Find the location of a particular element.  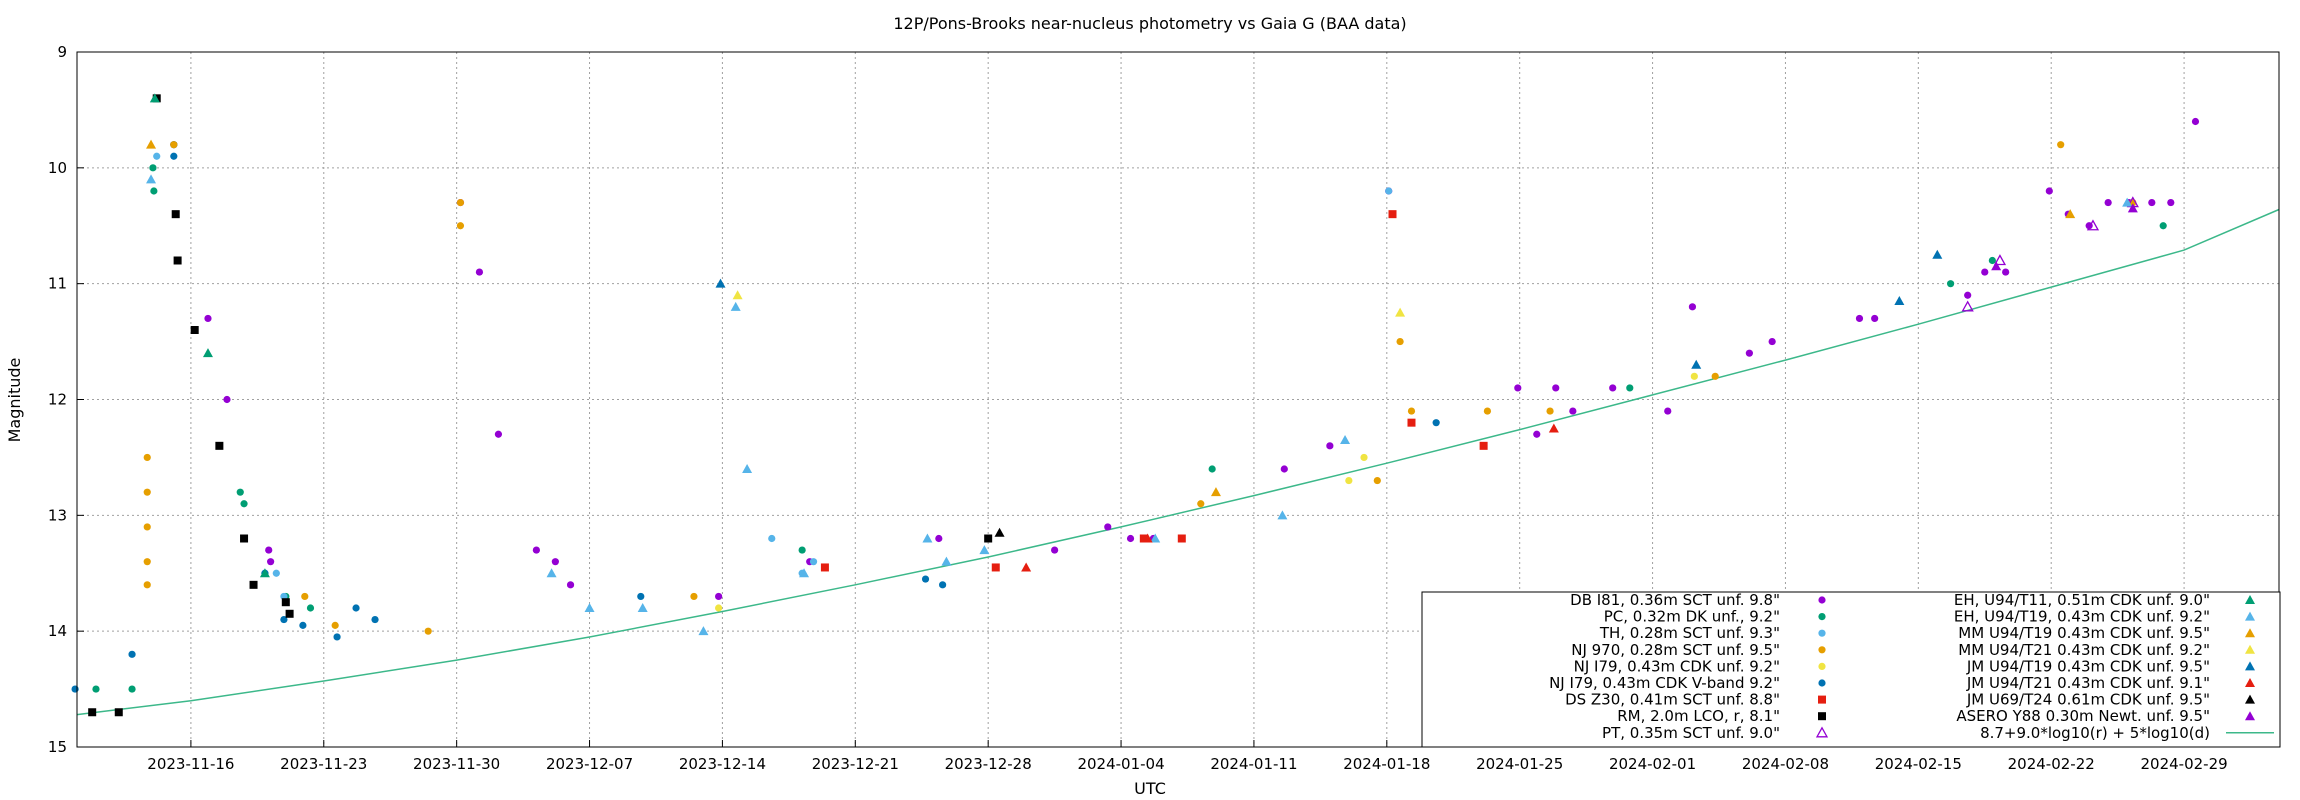

legend-label: JM U94/T19 0.43m CDK unf. 9.5" is located at coordinates (2088, 666).